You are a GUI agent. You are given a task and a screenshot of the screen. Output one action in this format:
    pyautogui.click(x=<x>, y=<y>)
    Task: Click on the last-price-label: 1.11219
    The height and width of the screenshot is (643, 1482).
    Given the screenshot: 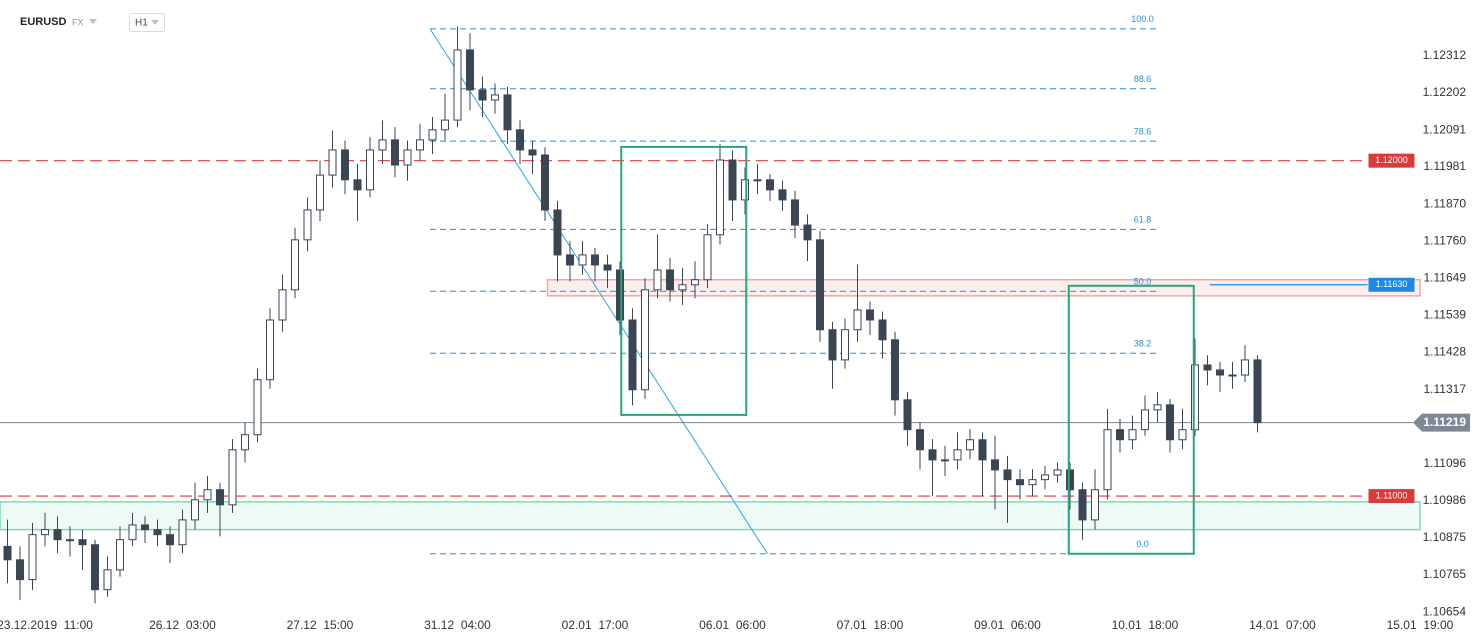 What is the action you would take?
    pyautogui.click(x=1444, y=422)
    